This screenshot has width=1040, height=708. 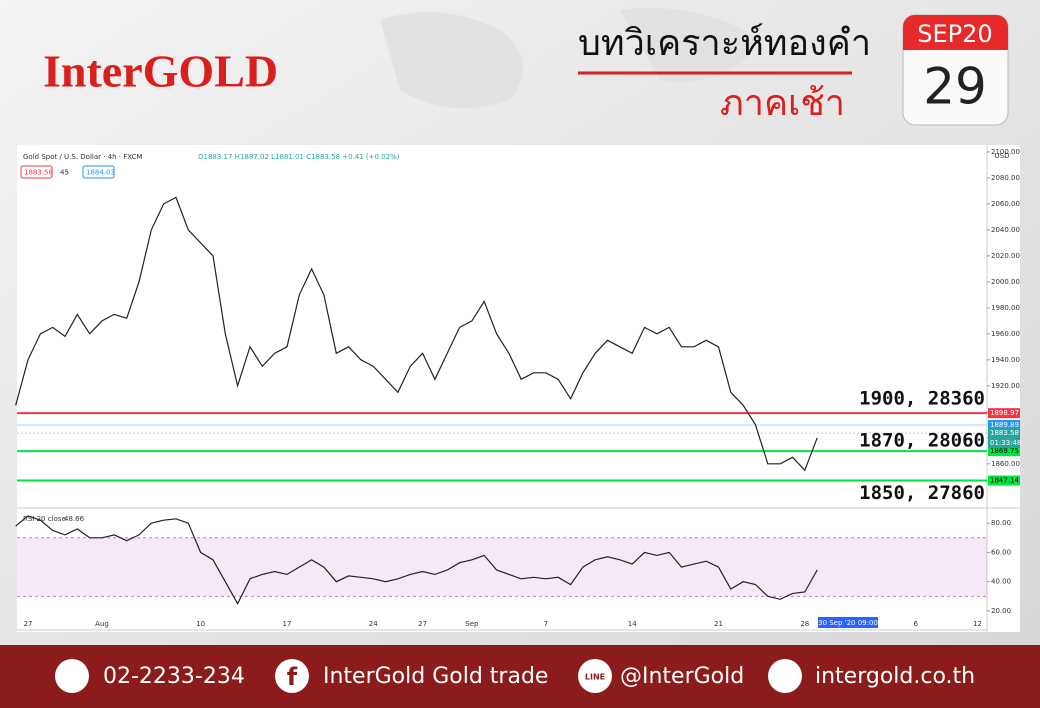 I want to click on y-tick-label: 2060.00, so click(x=1005, y=204).